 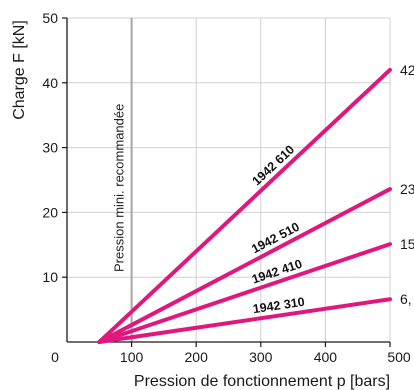 What do you see at coordinates (399, 357) in the screenshot?
I see `x-tick-label-500: 500` at bounding box center [399, 357].